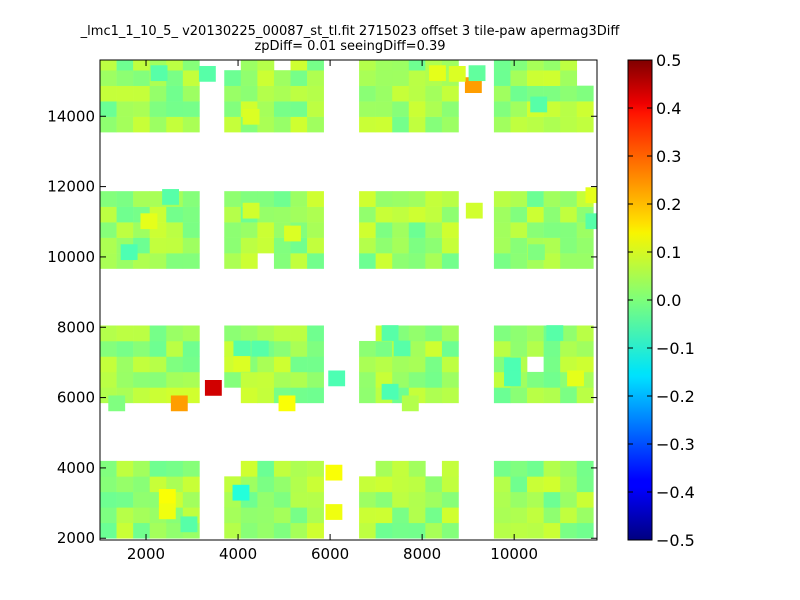  Describe the element at coordinates (71, 116) in the screenshot. I see `y-tick-label: 14000` at that location.